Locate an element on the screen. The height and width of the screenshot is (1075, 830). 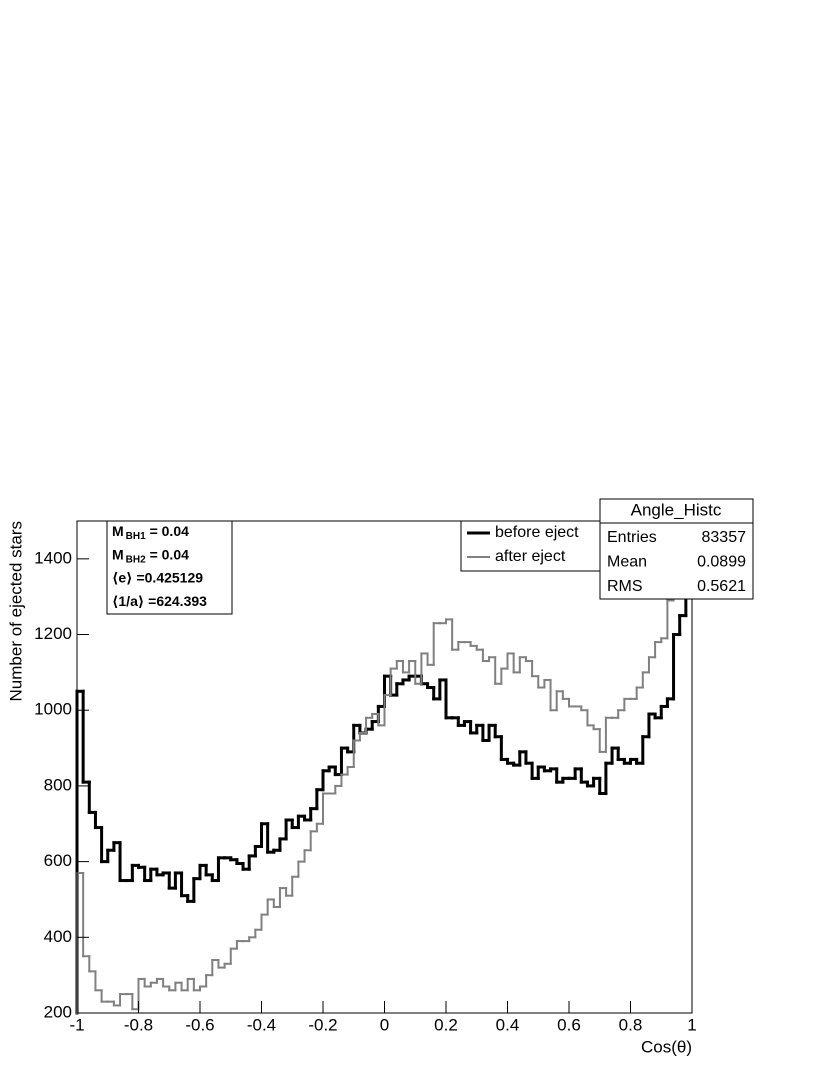
y-tick-label: 1200 is located at coordinates (53, 633).